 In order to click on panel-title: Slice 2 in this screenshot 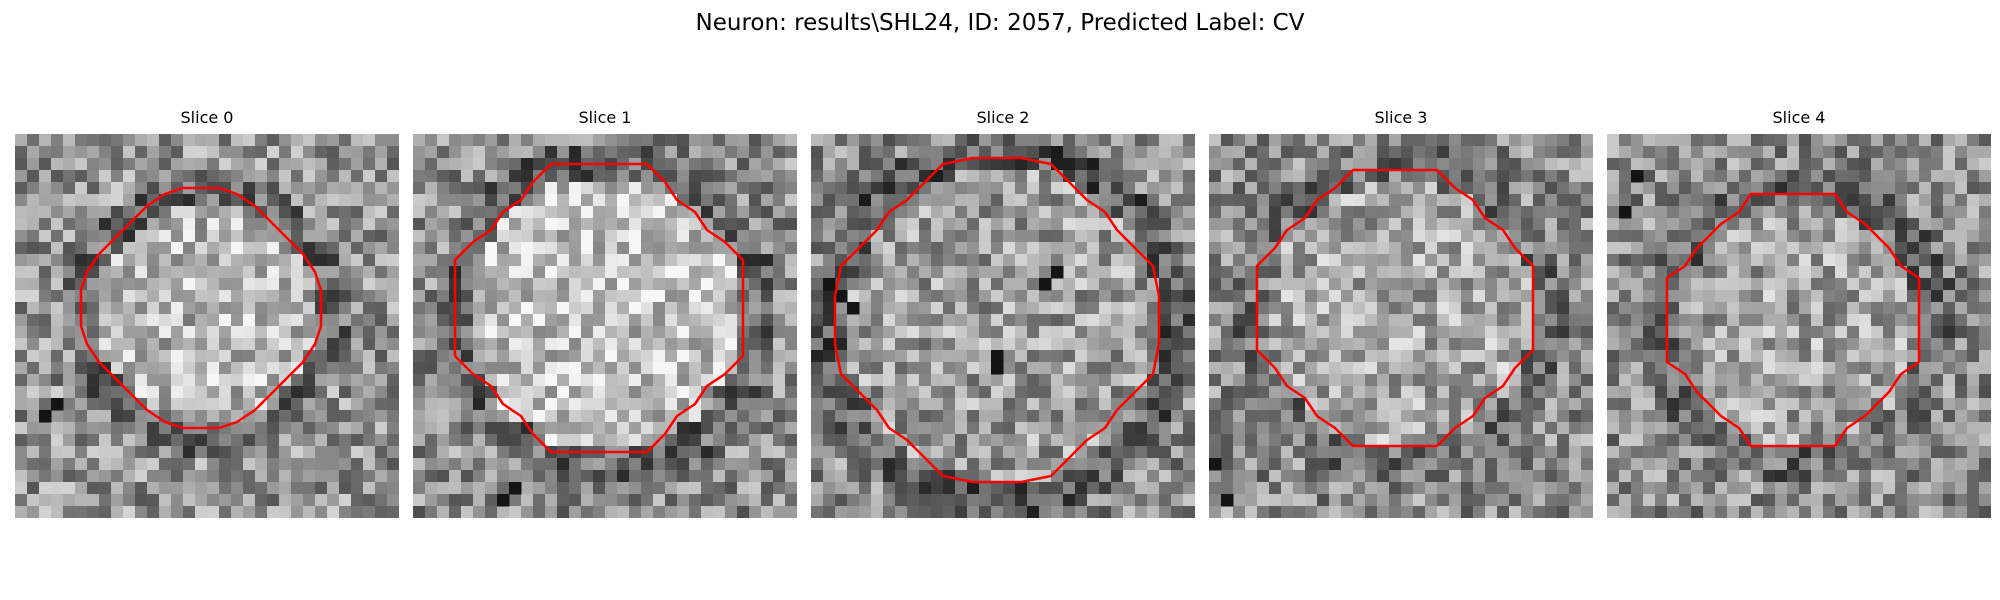, I will do `click(1003, 117)`.